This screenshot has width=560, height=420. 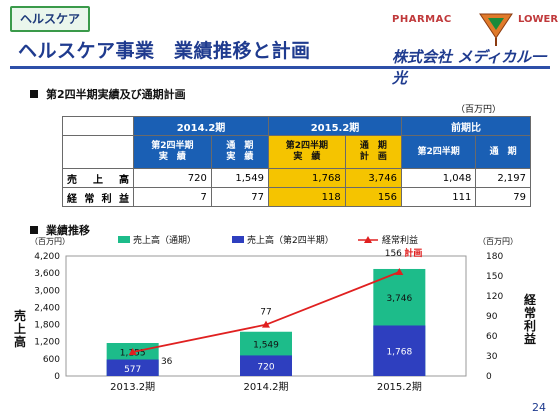 I want to click on table-cell: 1,549, so click(x=240, y=178).